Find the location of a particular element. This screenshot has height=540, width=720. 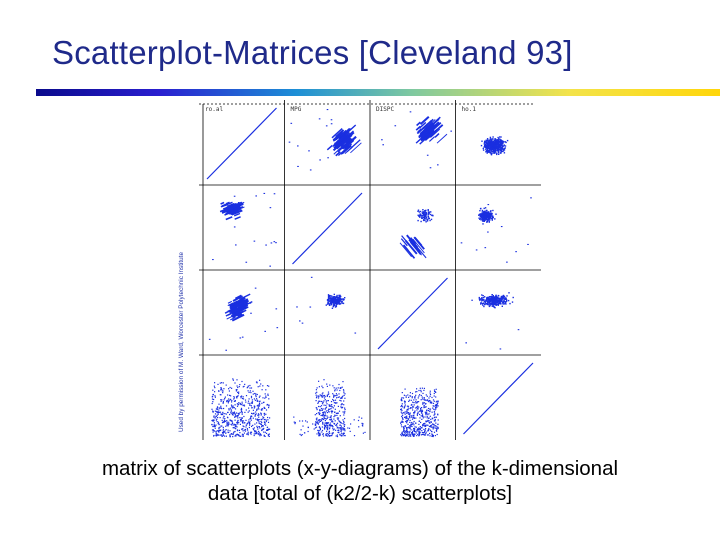

scatter-cell-r4-c1 is located at coordinates (241, 408).